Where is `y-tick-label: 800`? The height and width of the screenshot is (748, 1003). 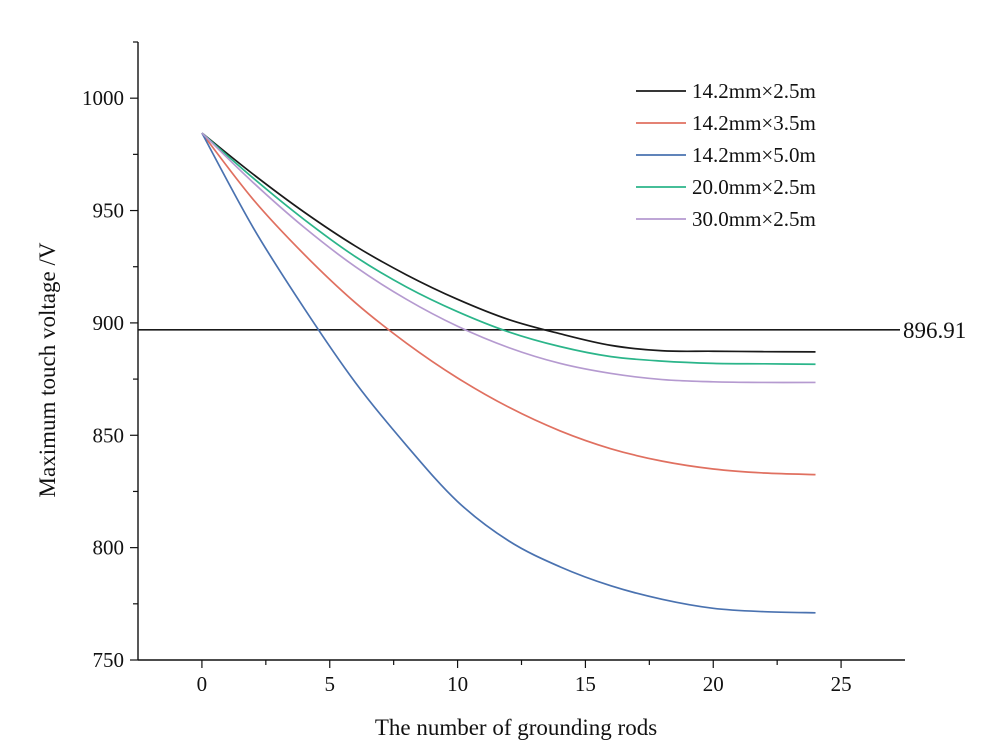 y-tick-label: 800 is located at coordinates (109, 548).